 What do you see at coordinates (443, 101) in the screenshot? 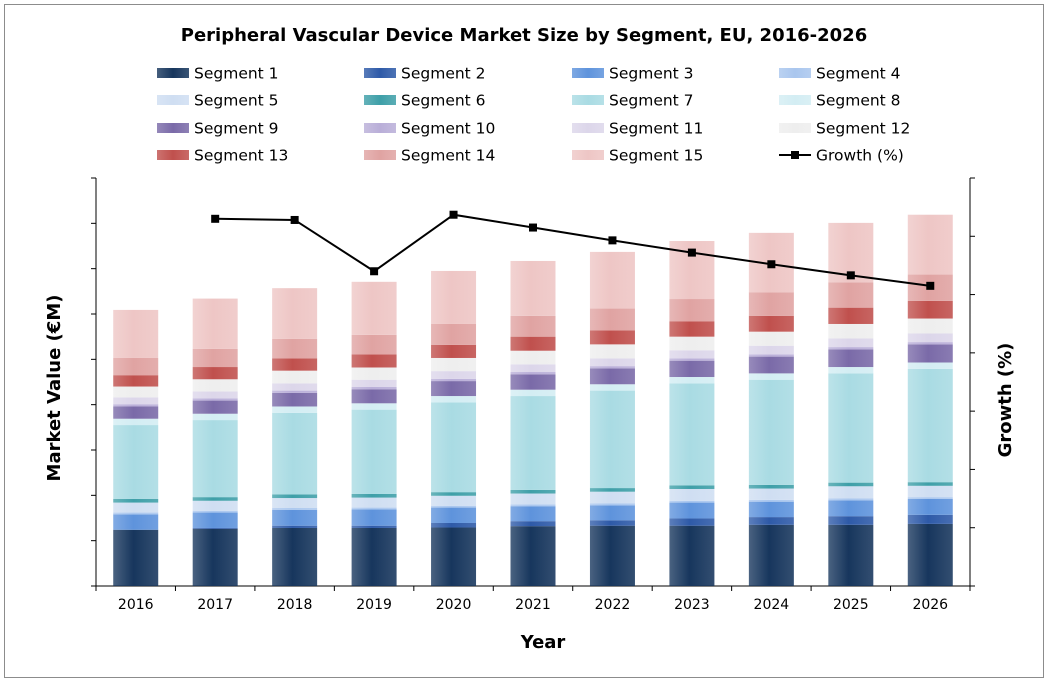
I see `legend-label: Segment 6` at bounding box center [443, 101].